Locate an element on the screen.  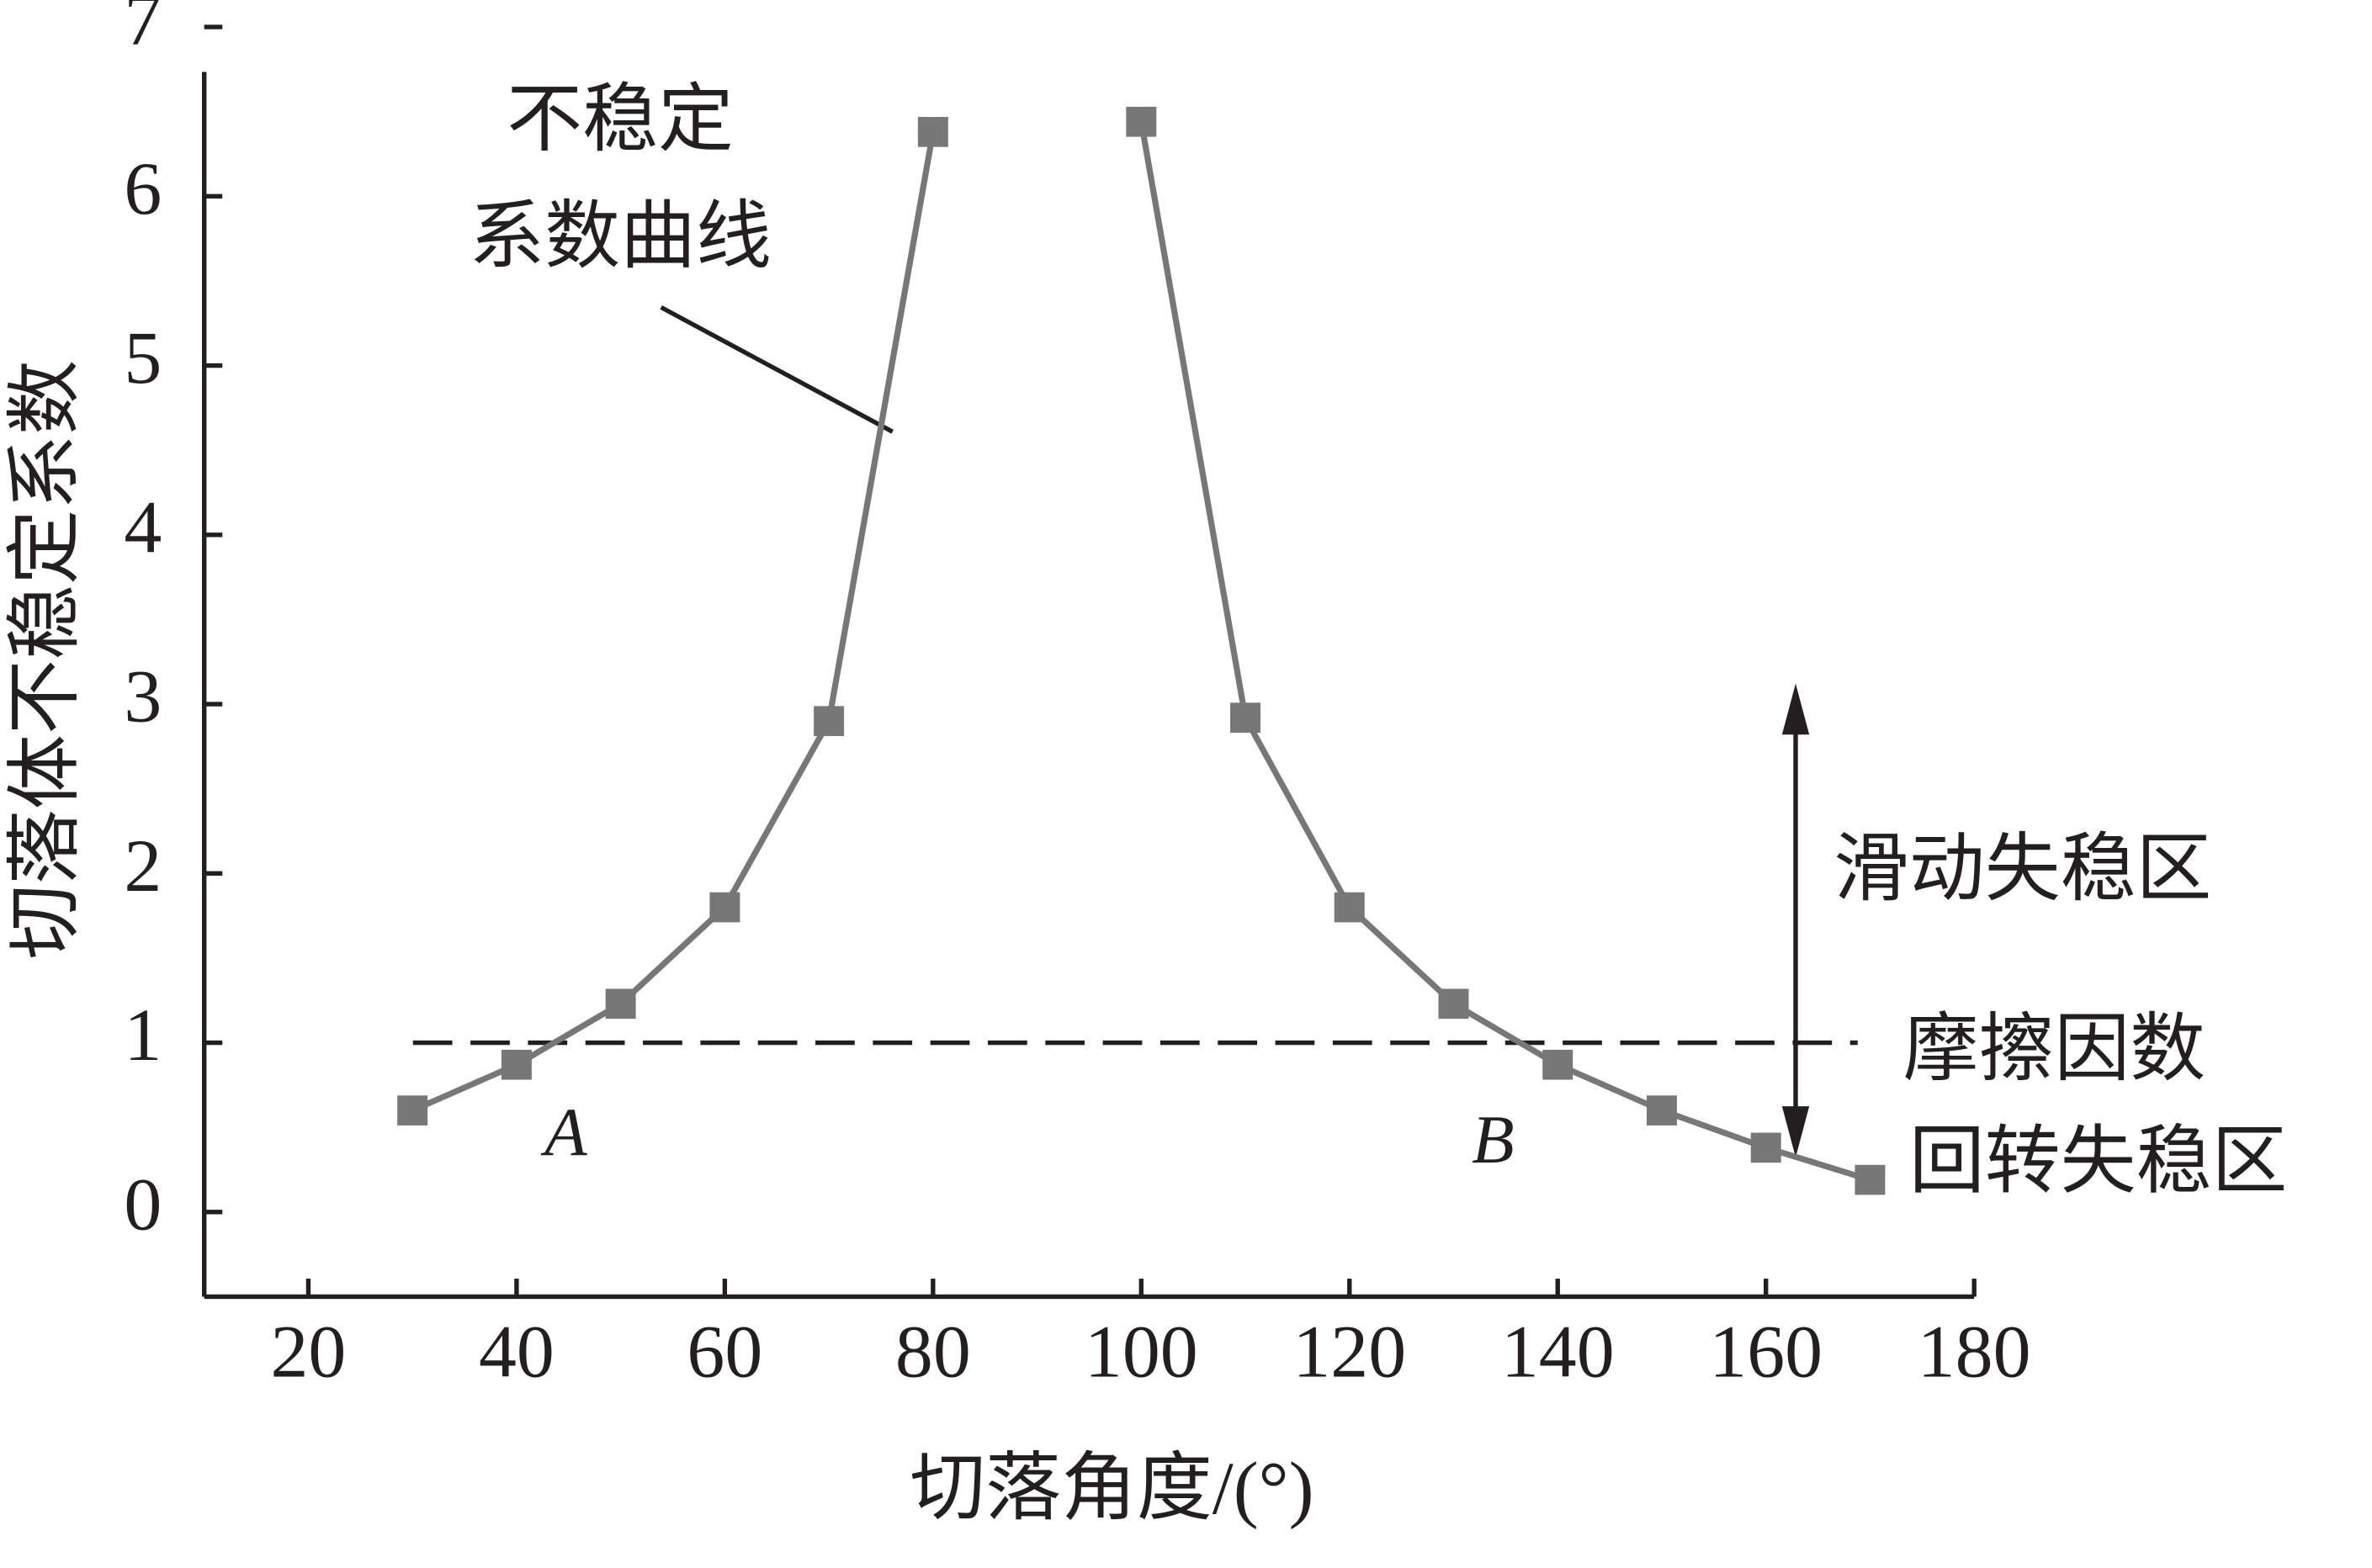
x-tick-label: 40 is located at coordinates (517, 1352).